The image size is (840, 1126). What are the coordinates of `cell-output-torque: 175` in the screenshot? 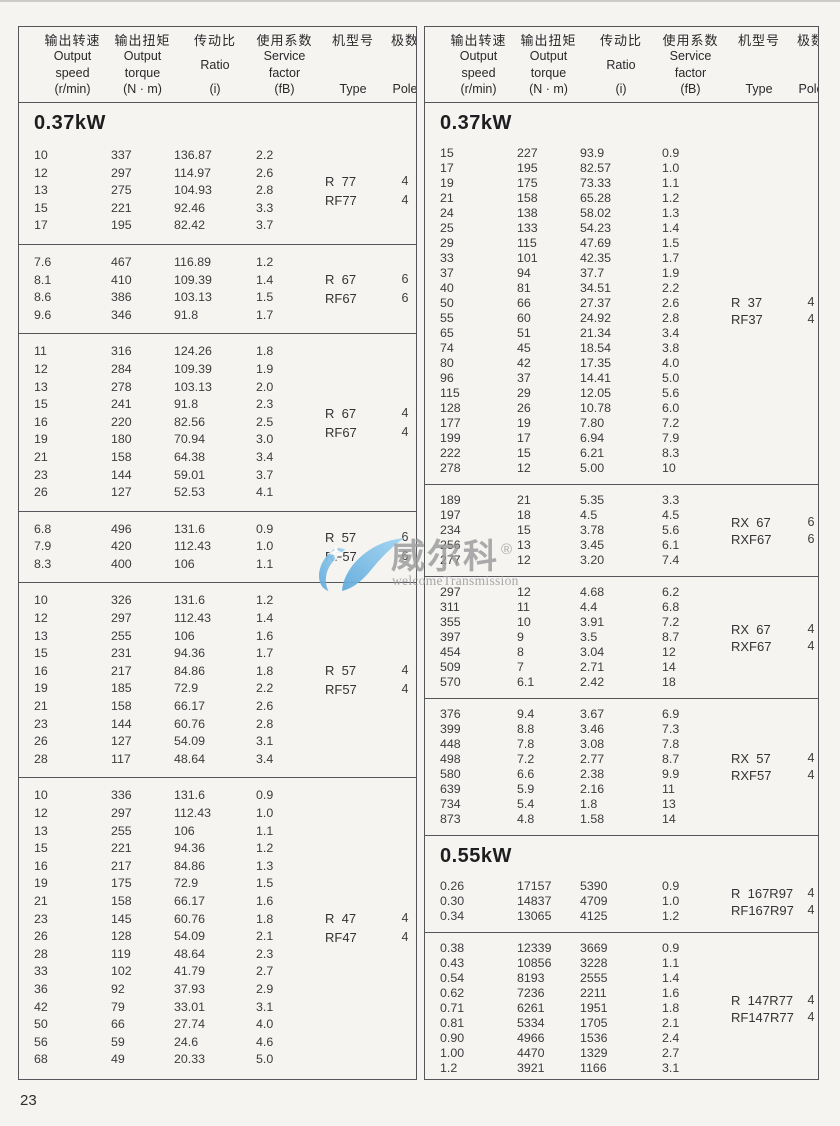 It's located at (121, 883).